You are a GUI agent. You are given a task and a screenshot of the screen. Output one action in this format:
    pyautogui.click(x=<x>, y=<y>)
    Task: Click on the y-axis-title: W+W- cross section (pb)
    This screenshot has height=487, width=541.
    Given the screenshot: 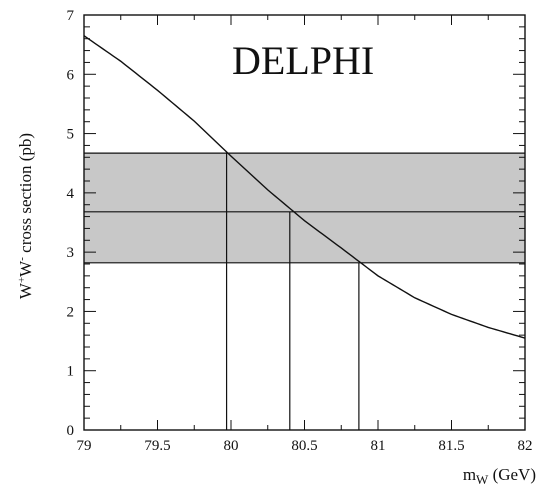 What is the action you would take?
    pyautogui.click(x=25, y=216)
    